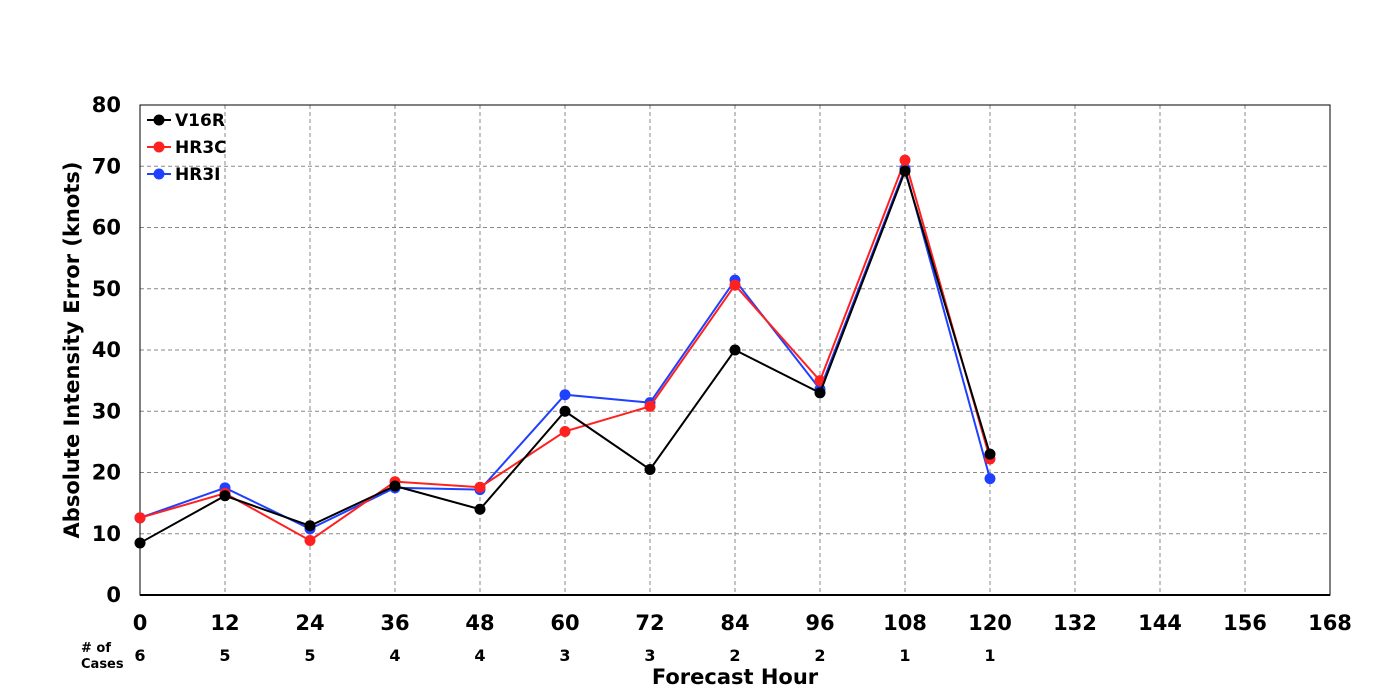 The height and width of the screenshot is (700, 1400). I want to click on cases-caption-line: Cases, so click(102, 664).